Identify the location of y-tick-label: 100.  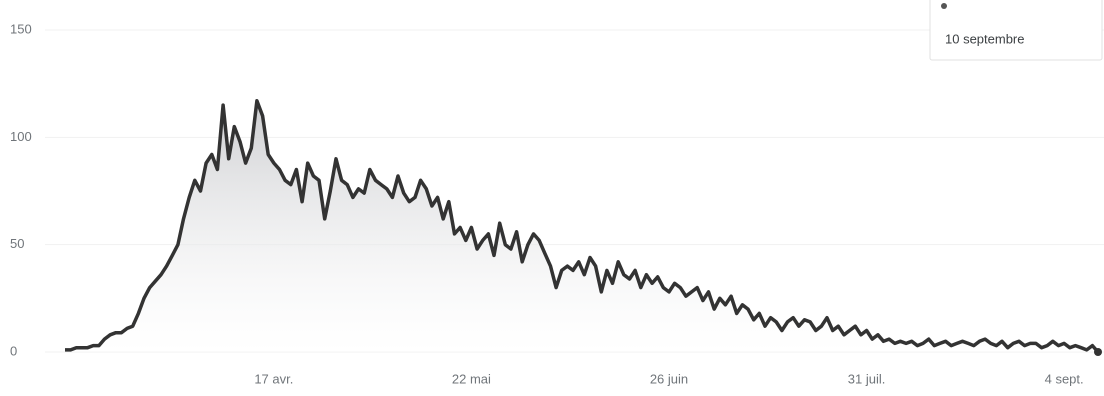
(21, 136).